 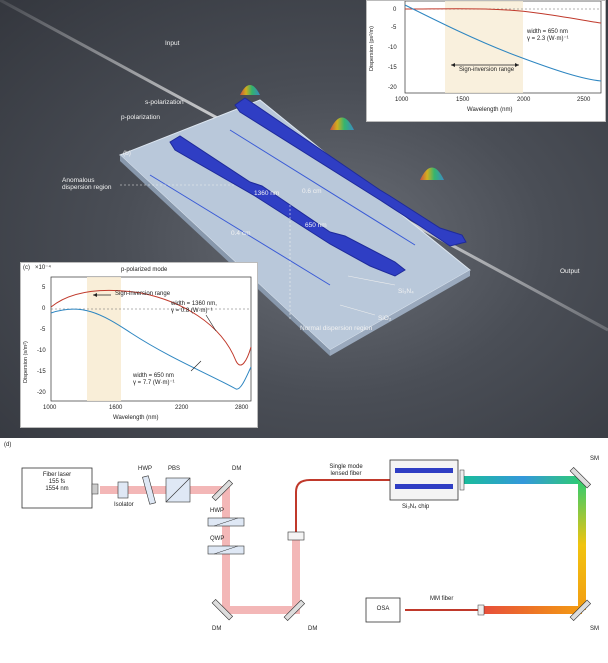 I want to click on inset-c-annotation-blue: width = 650 nm γ = 7.7 (W·m)⁻¹, so click(x=154, y=379).